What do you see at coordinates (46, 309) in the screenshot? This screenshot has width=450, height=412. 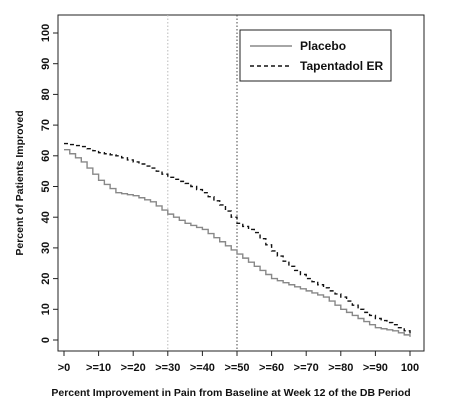 I see `y-tick-label-10: 10` at bounding box center [46, 309].